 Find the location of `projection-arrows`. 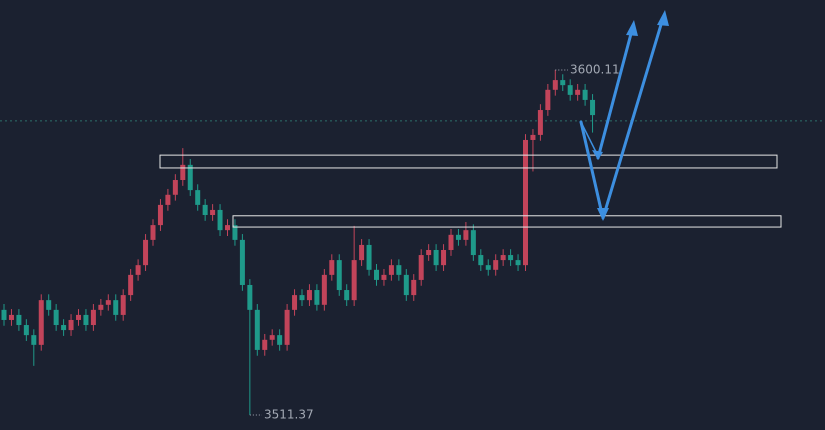

projection-arrows is located at coordinates (624, 115).